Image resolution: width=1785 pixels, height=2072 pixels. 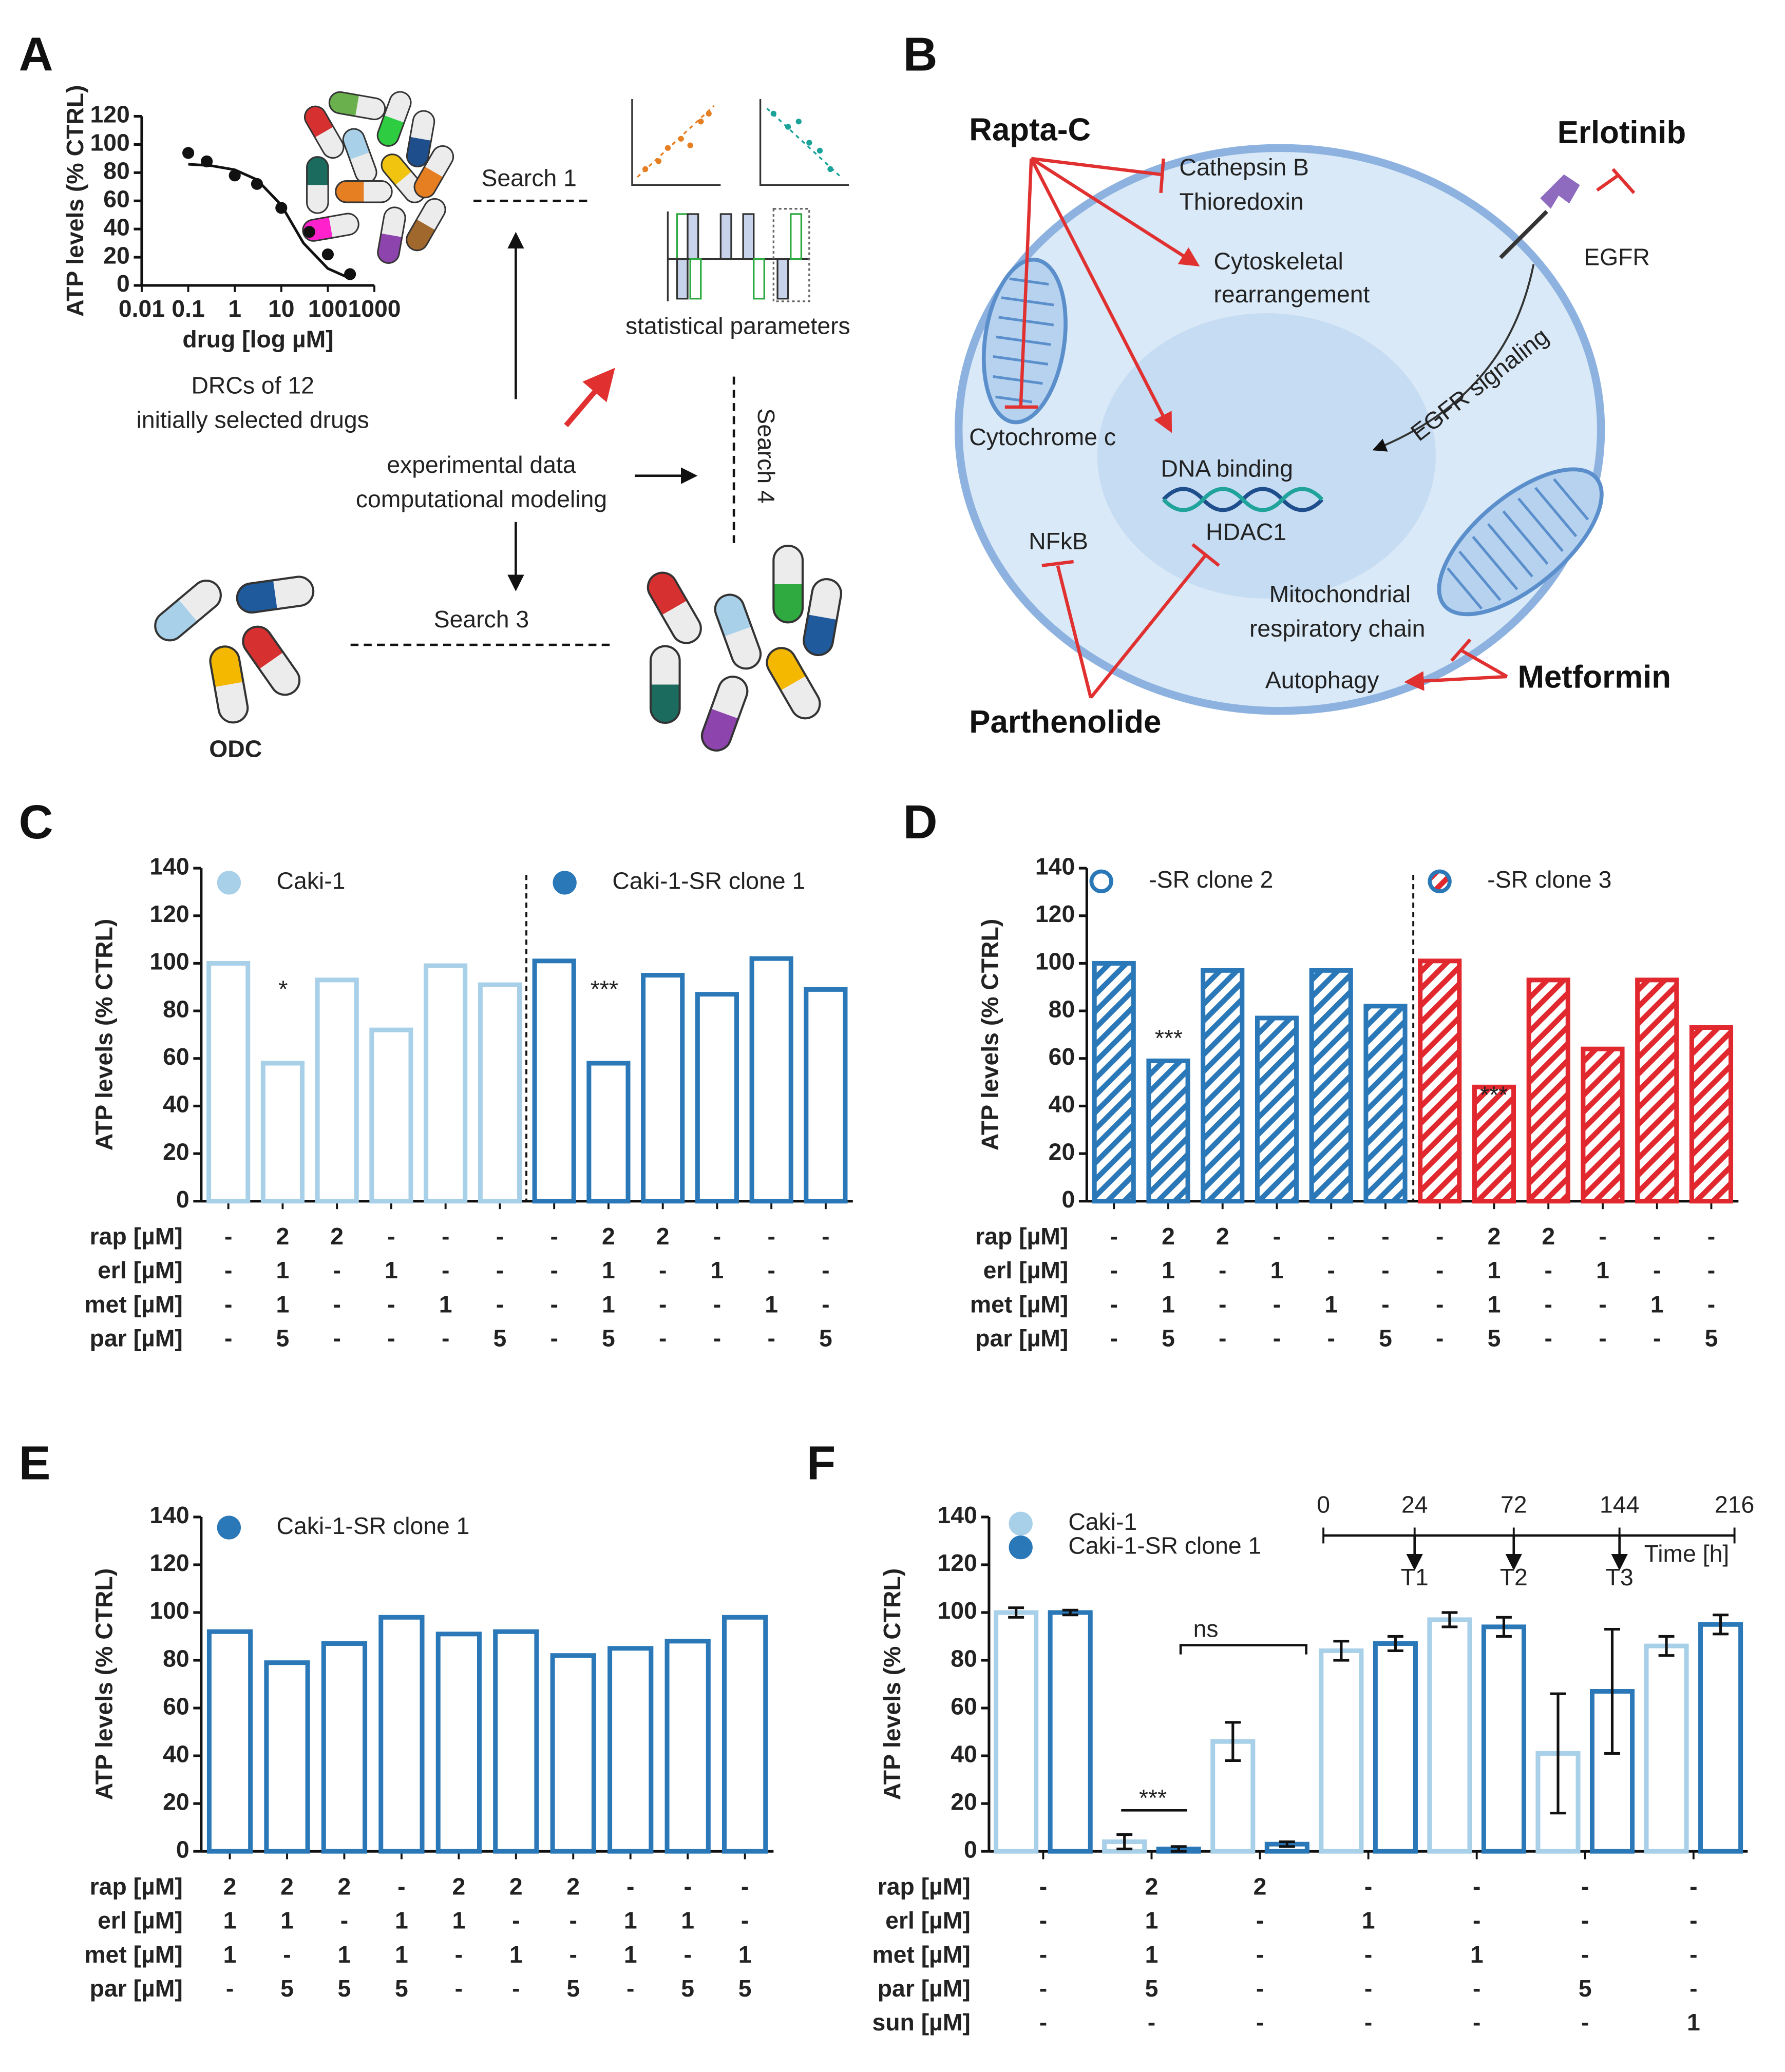 What do you see at coordinates (257, 338) in the screenshot?
I see `x-axis-label: drug [log µM]` at bounding box center [257, 338].